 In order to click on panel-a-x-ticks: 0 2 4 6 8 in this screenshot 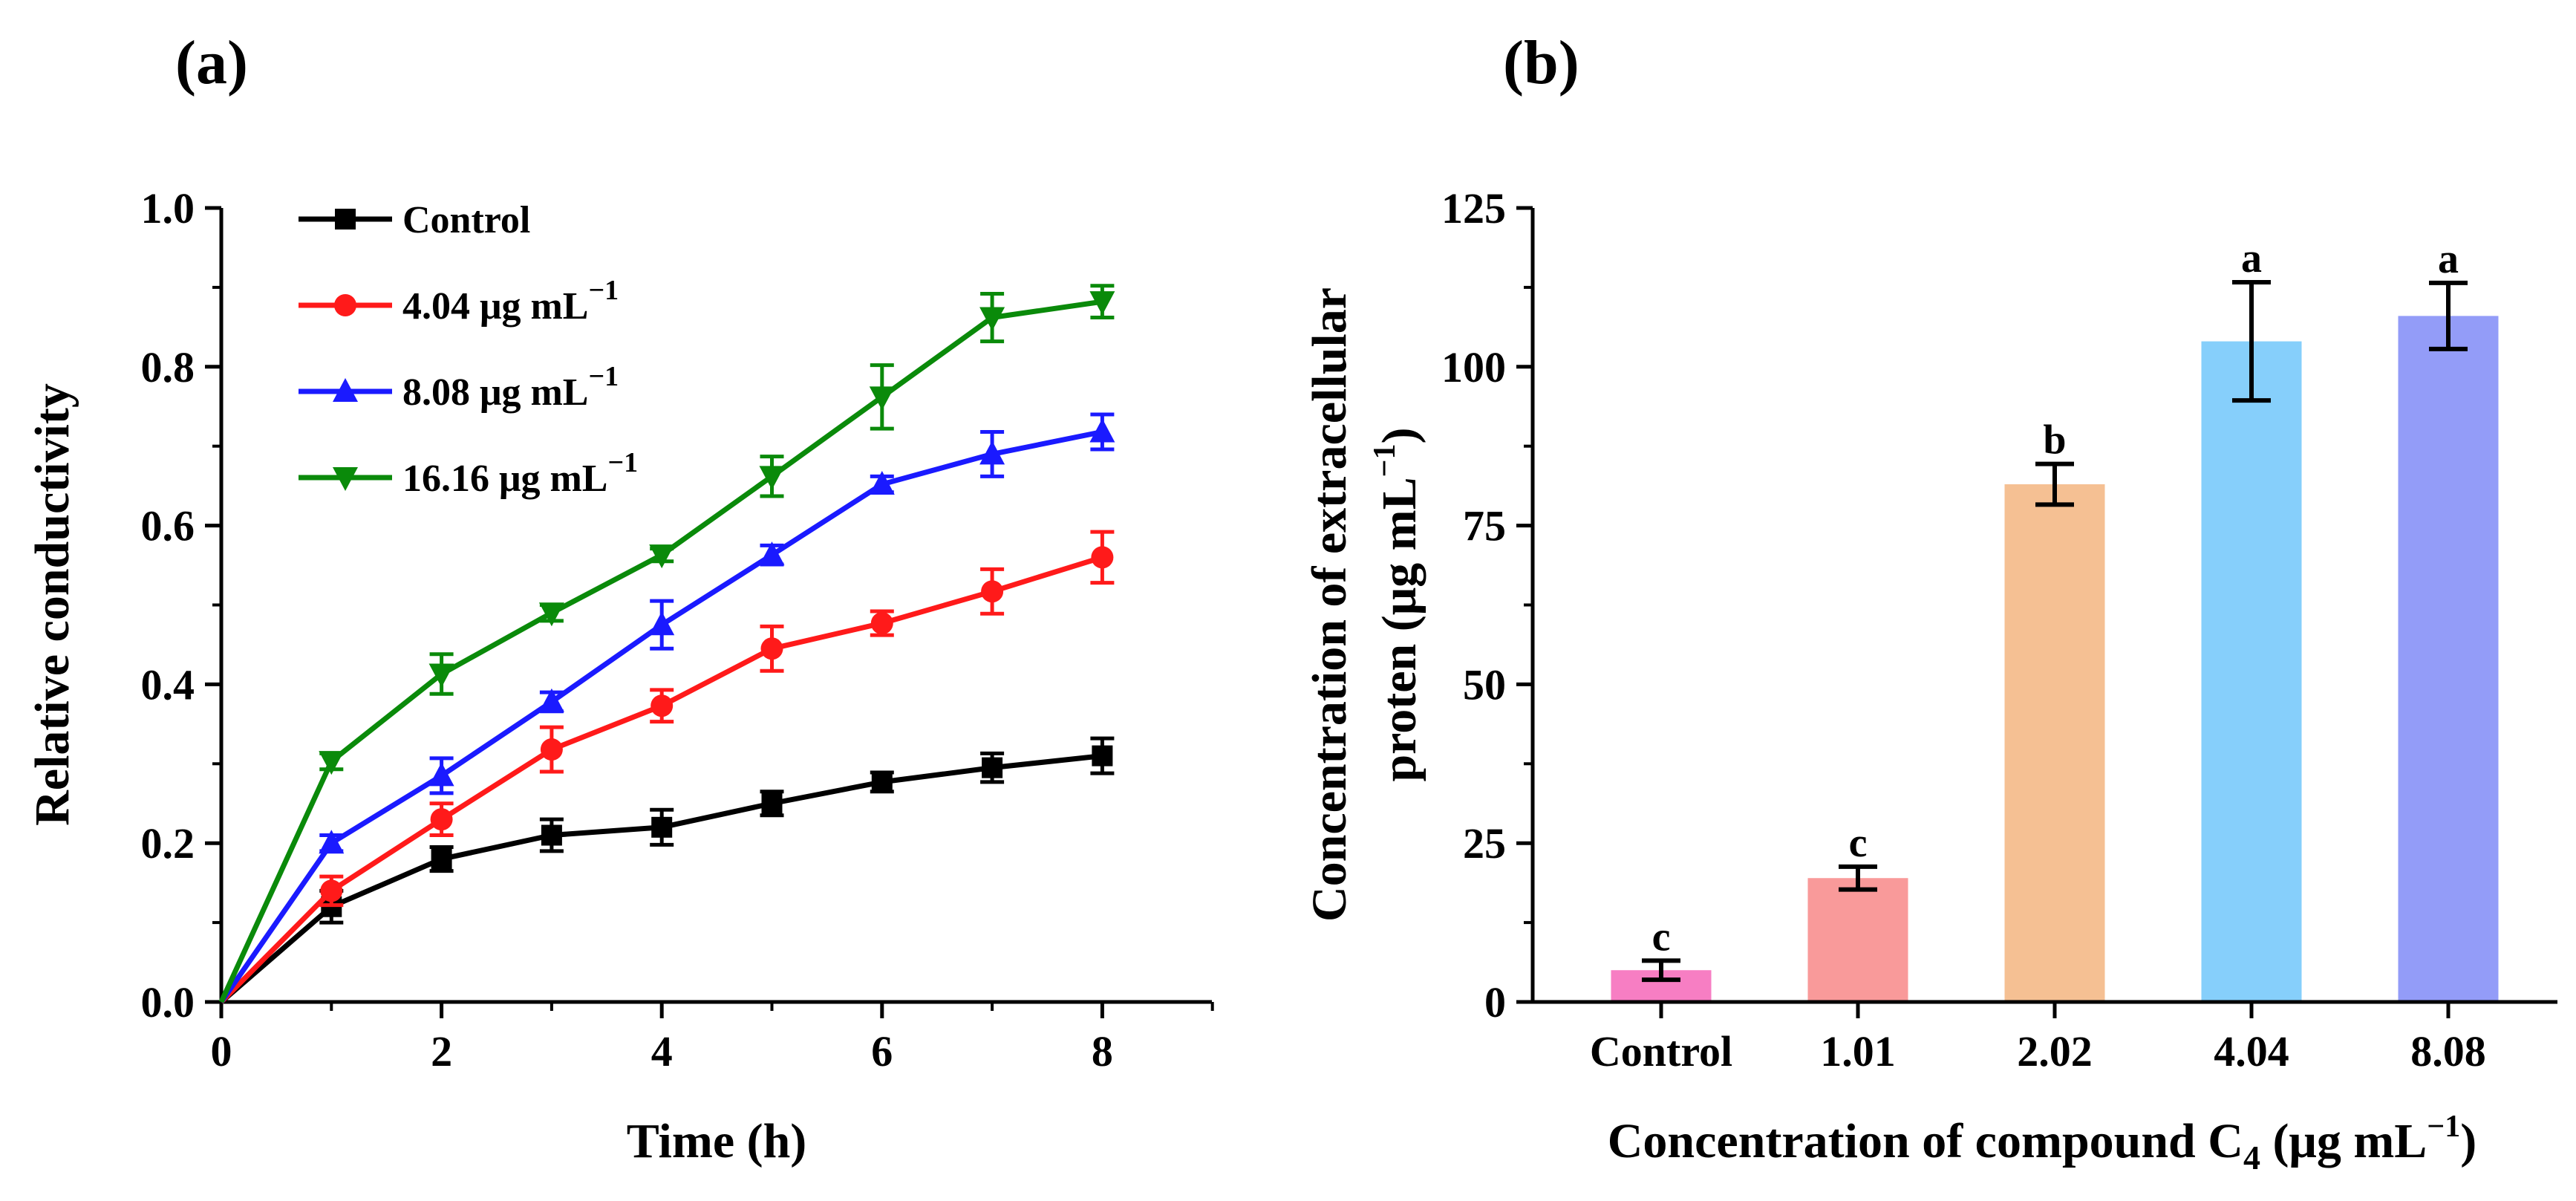, I will do `click(712, 1038)`.